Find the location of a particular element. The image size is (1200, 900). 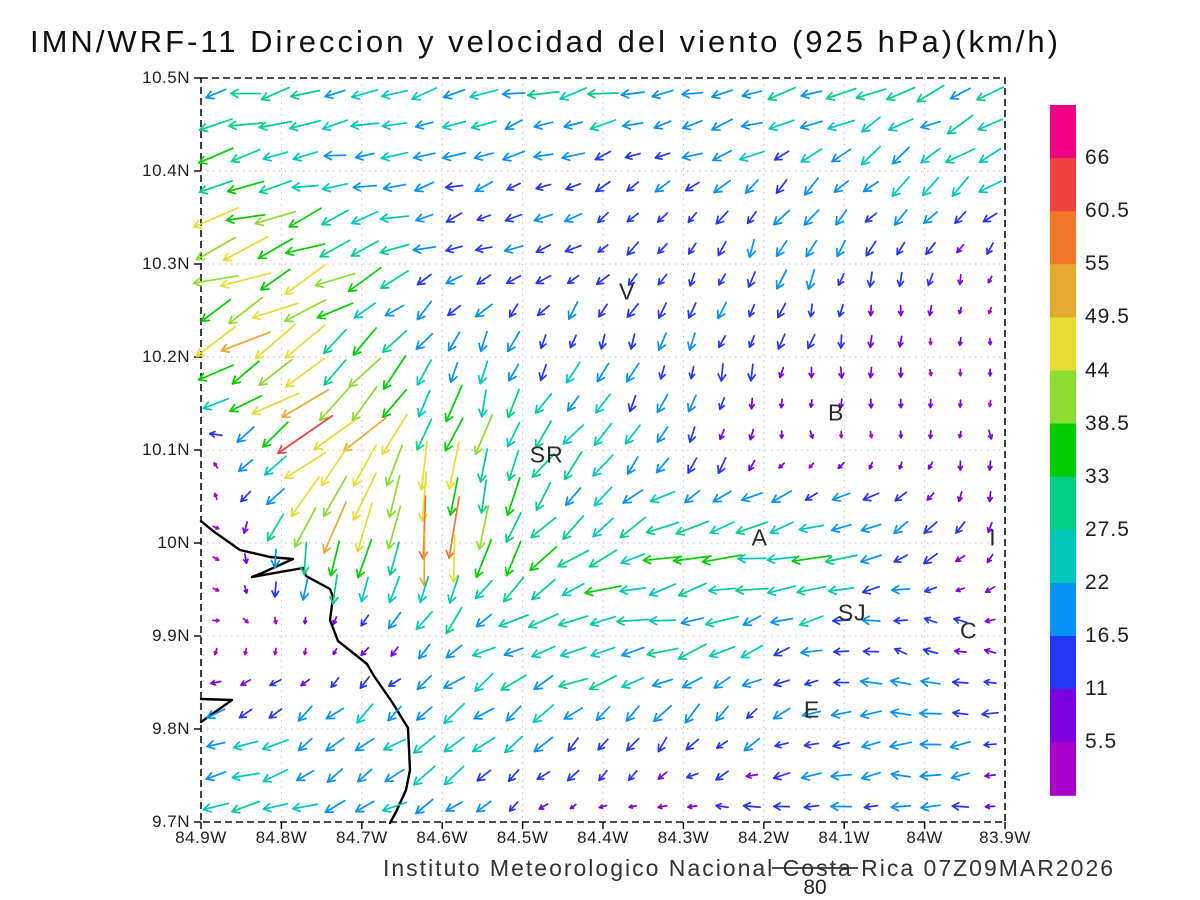

y-axis-tick-label: 10.1N is located at coordinates (166, 449).